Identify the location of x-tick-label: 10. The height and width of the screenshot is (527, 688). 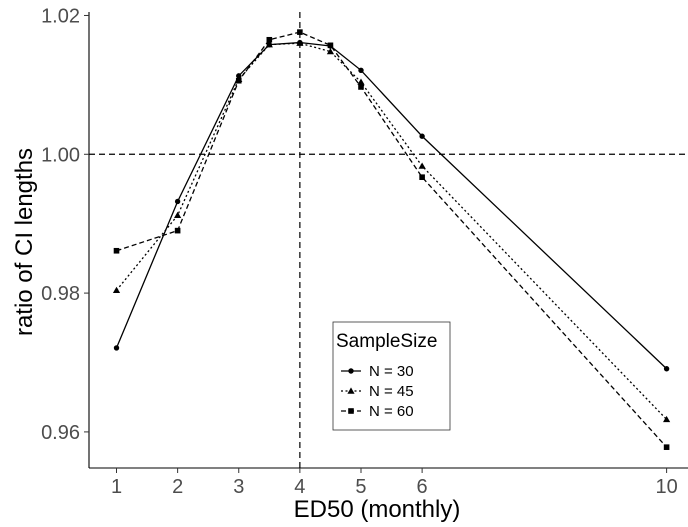
(666, 487).